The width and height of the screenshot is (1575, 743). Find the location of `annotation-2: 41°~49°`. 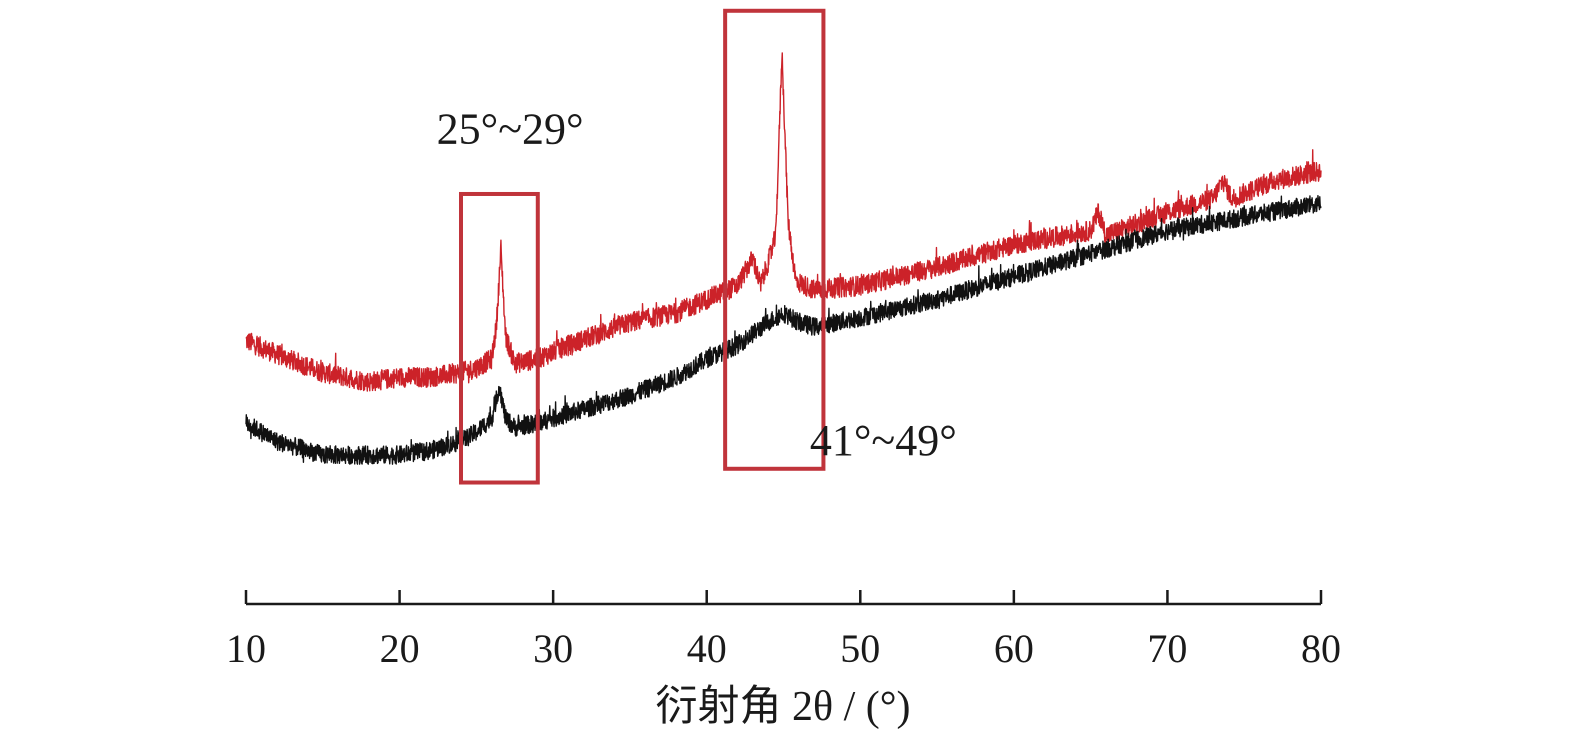

annotation-2: 41°~49° is located at coordinates (883, 440).